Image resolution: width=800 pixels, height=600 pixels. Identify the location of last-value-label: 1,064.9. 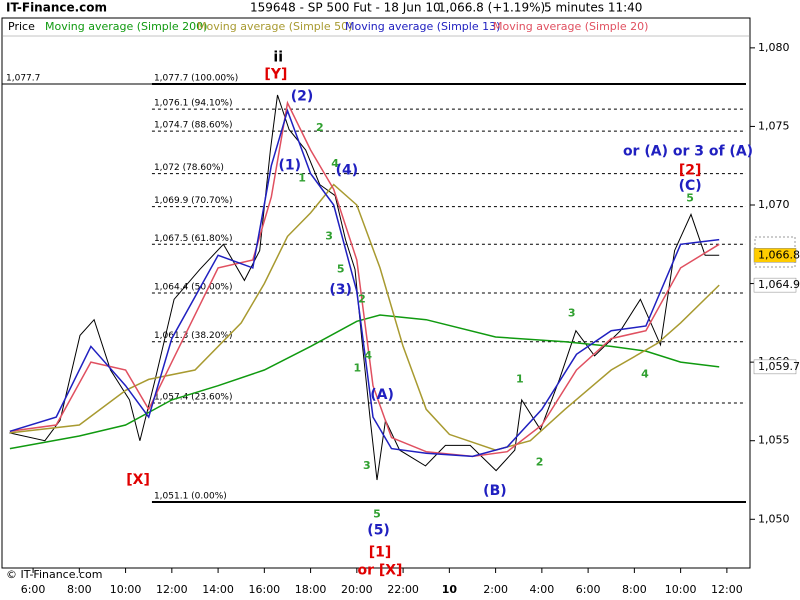
(779, 284).